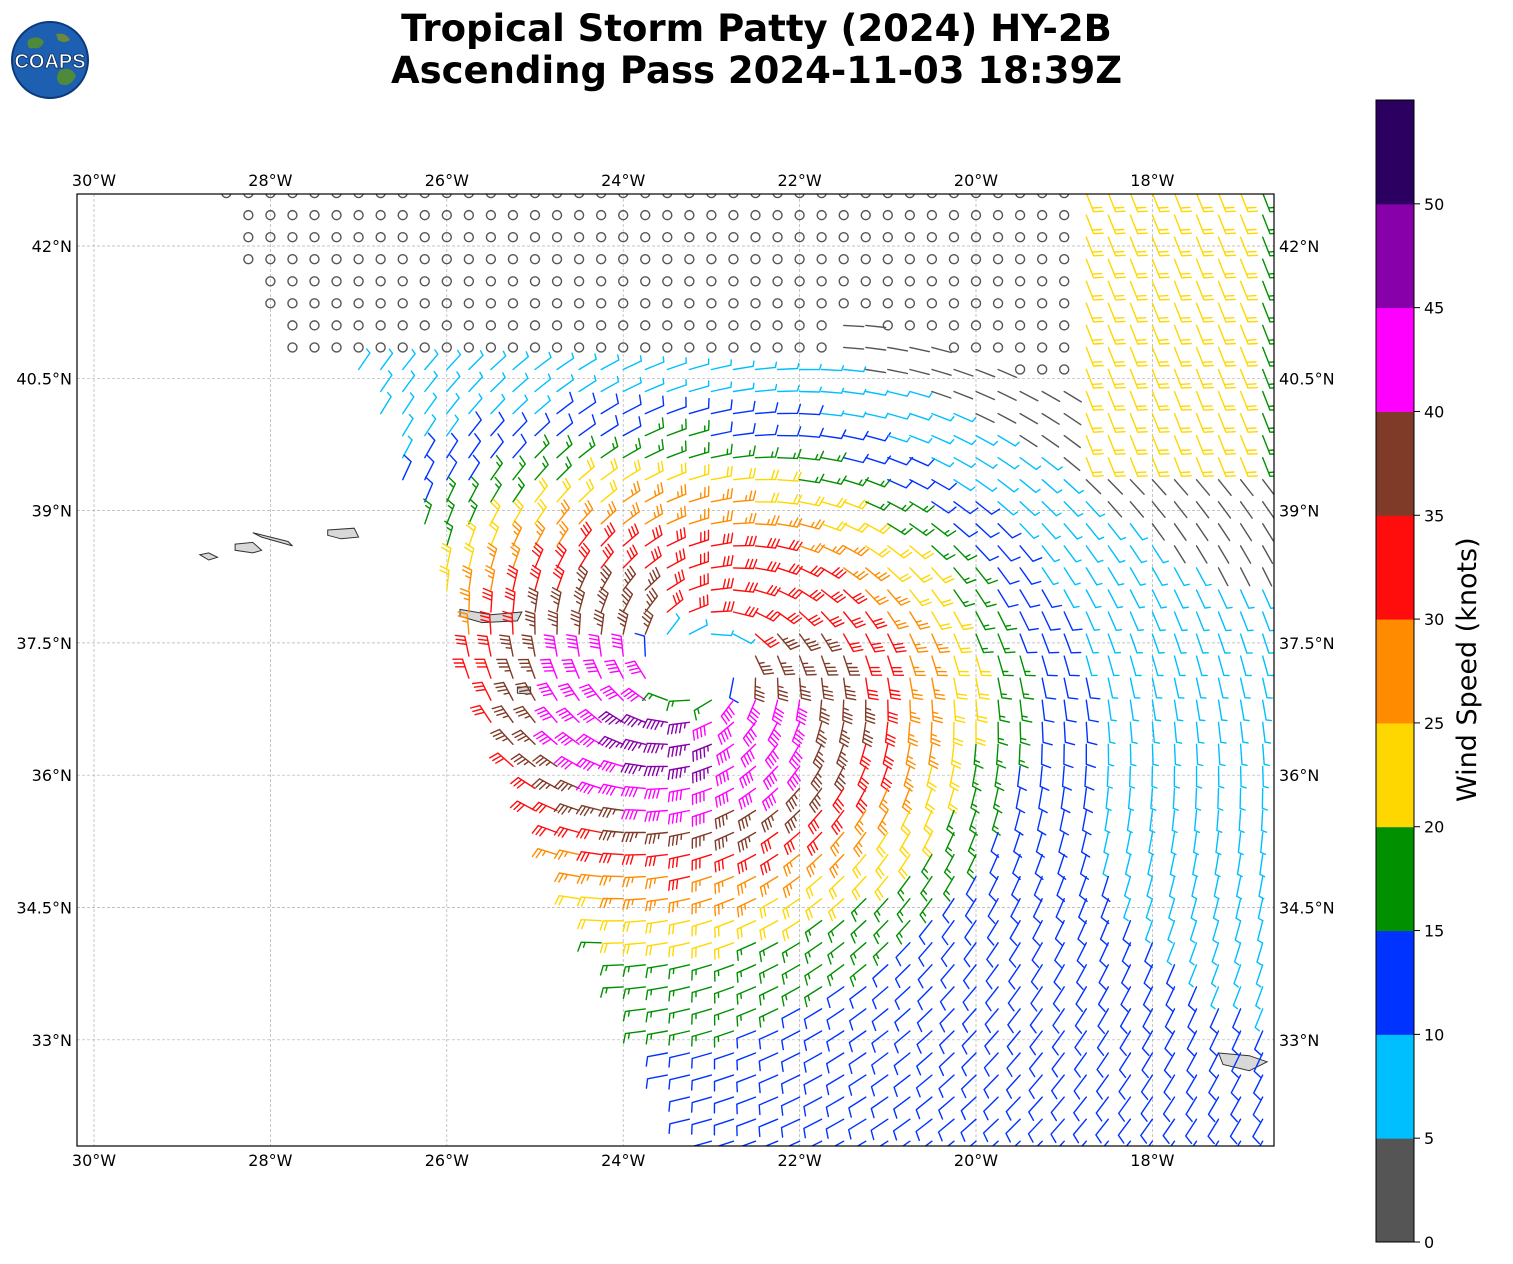  Describe the element at coordinates (44, 643) in the screenshot. I see `lat-label-left: 37.5°N` at that location.